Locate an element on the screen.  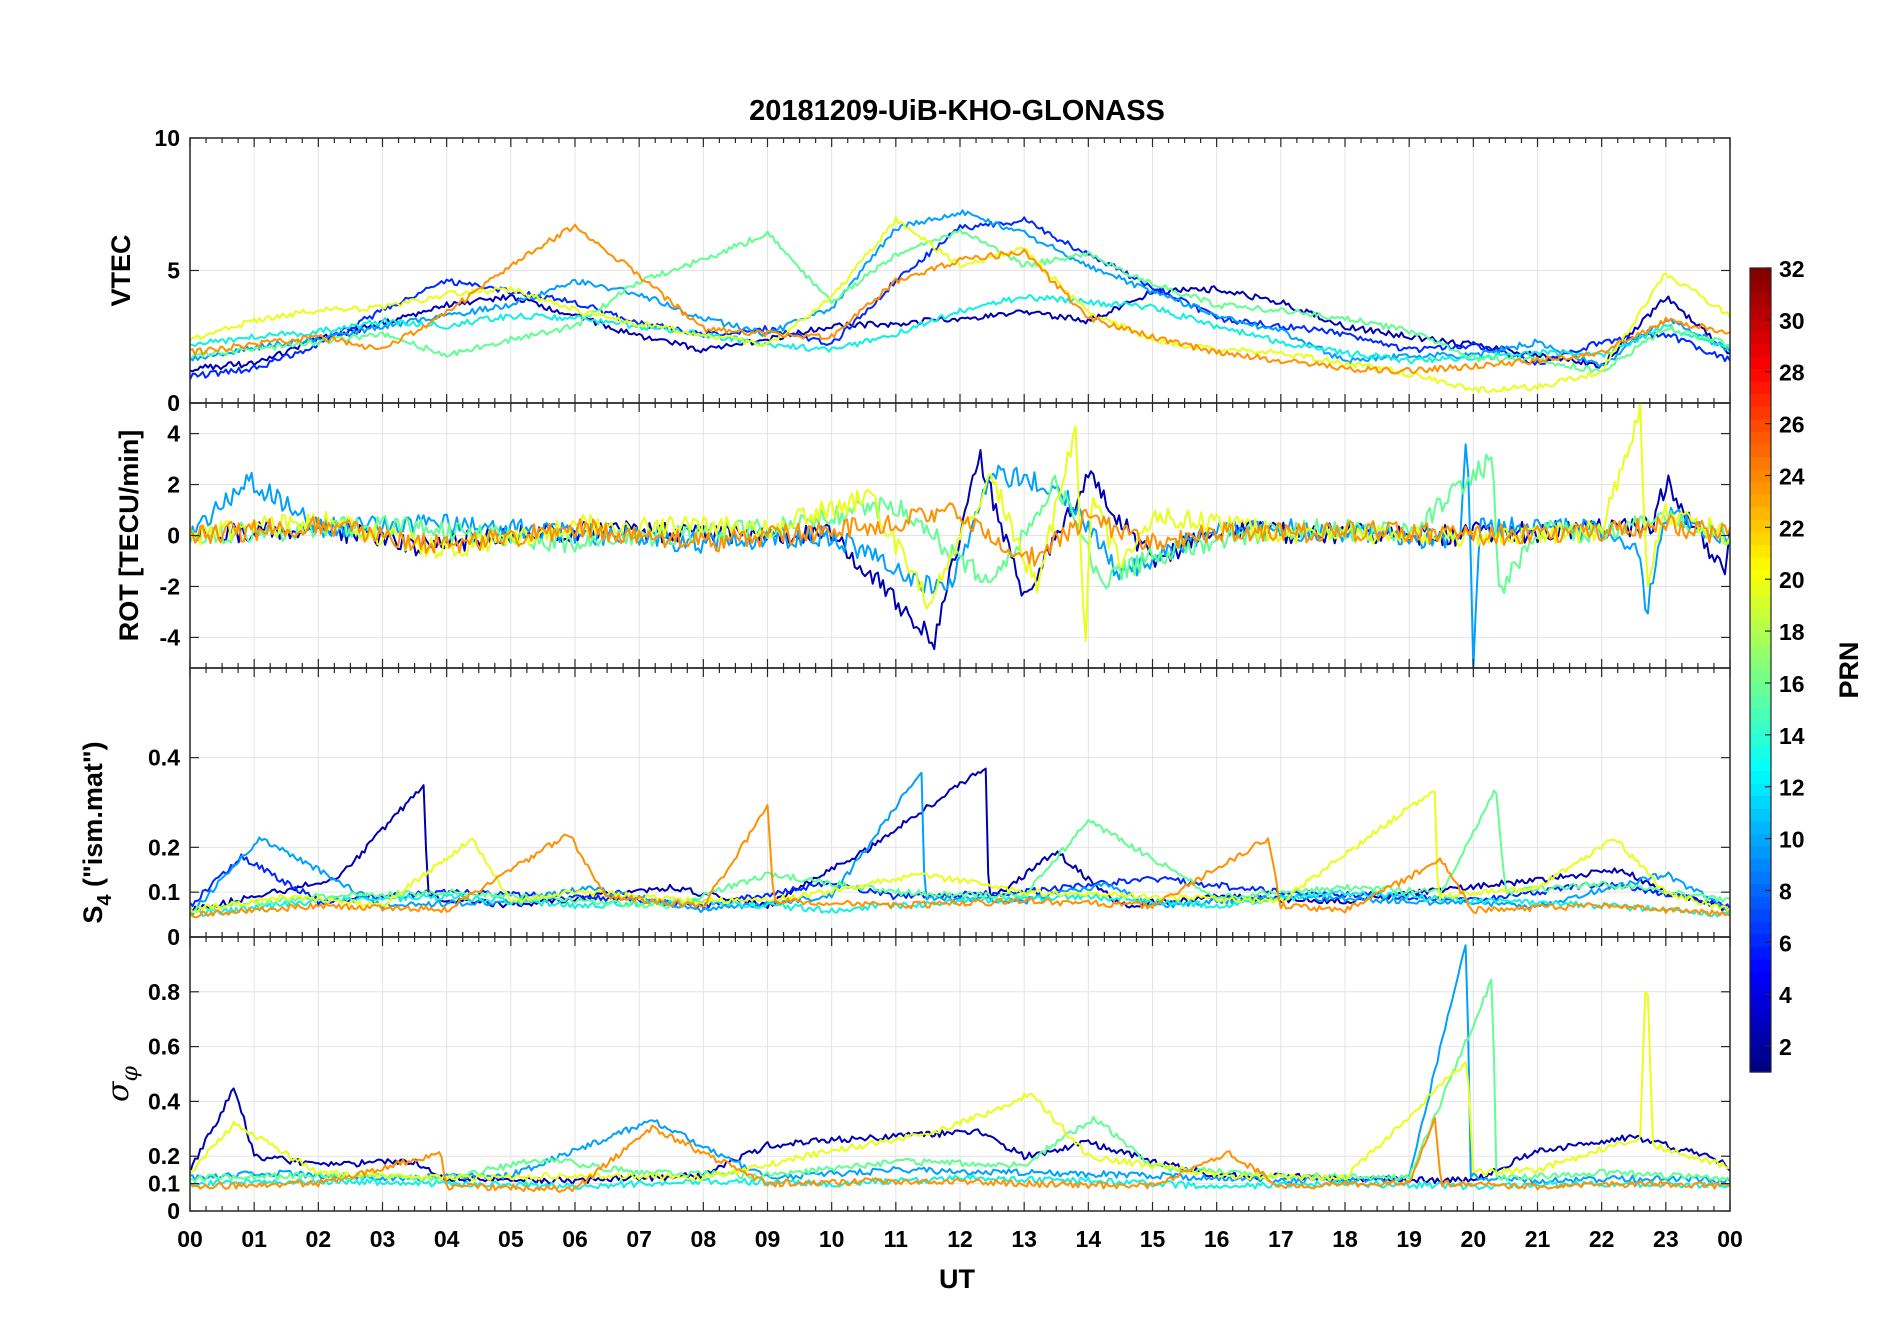
y-tick-label: -4 is located at coordinates (170, 637).